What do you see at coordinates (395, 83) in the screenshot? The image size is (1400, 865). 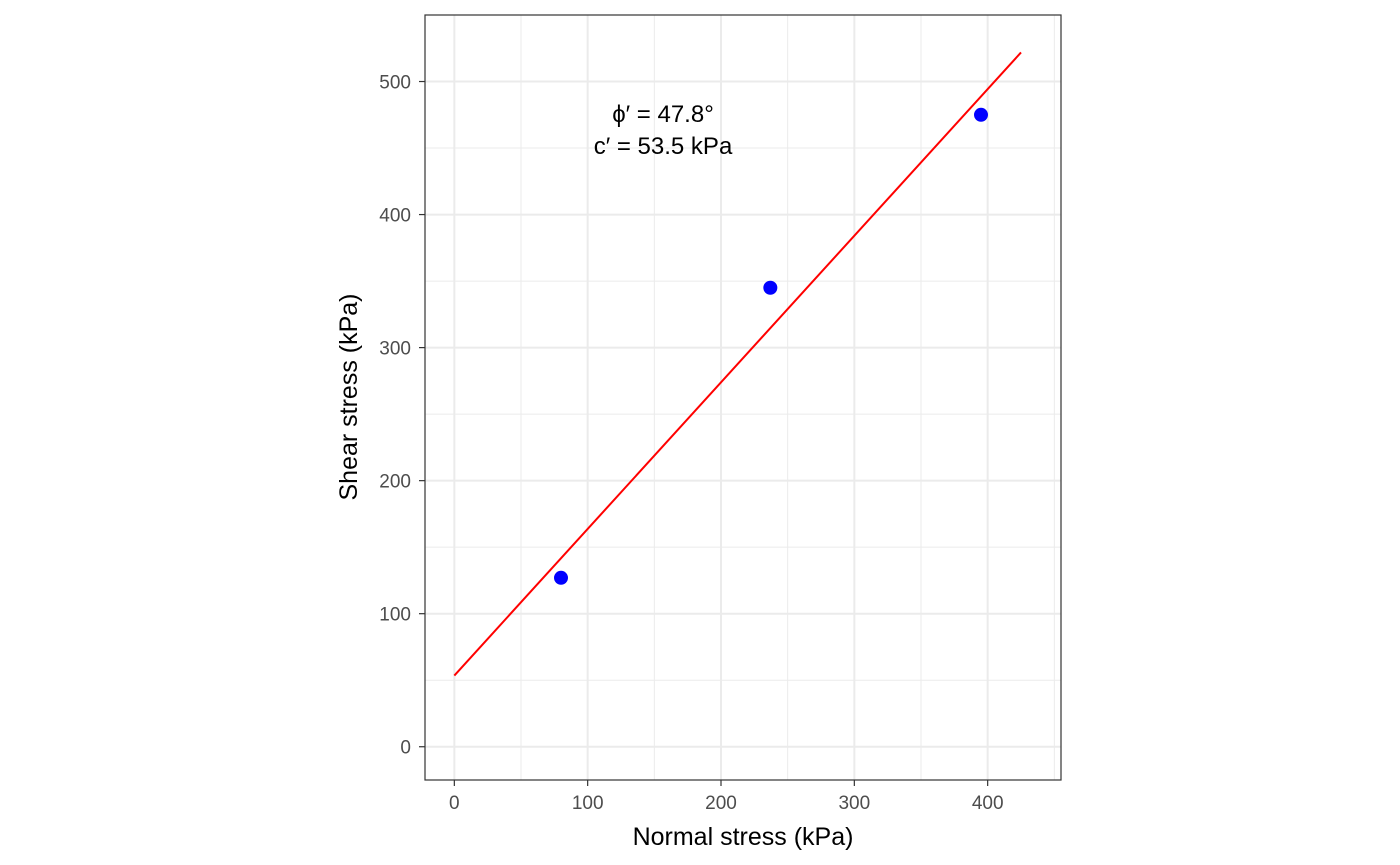 I see `y-tick-label: 500` at bounding box center [395, 83].